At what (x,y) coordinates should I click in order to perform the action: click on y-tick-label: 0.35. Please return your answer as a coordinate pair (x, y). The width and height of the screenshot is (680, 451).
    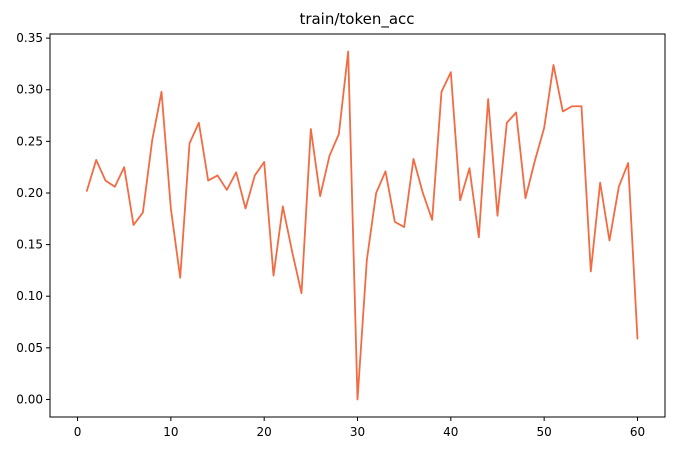
    Looking at the image, I should click on (29, 38).